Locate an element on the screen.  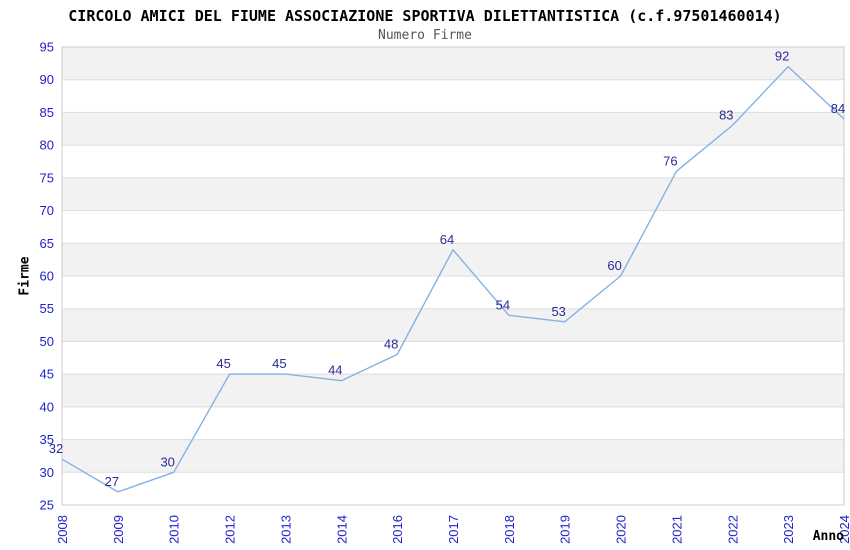
data-label: 60 is located at coordinates (614, 265).